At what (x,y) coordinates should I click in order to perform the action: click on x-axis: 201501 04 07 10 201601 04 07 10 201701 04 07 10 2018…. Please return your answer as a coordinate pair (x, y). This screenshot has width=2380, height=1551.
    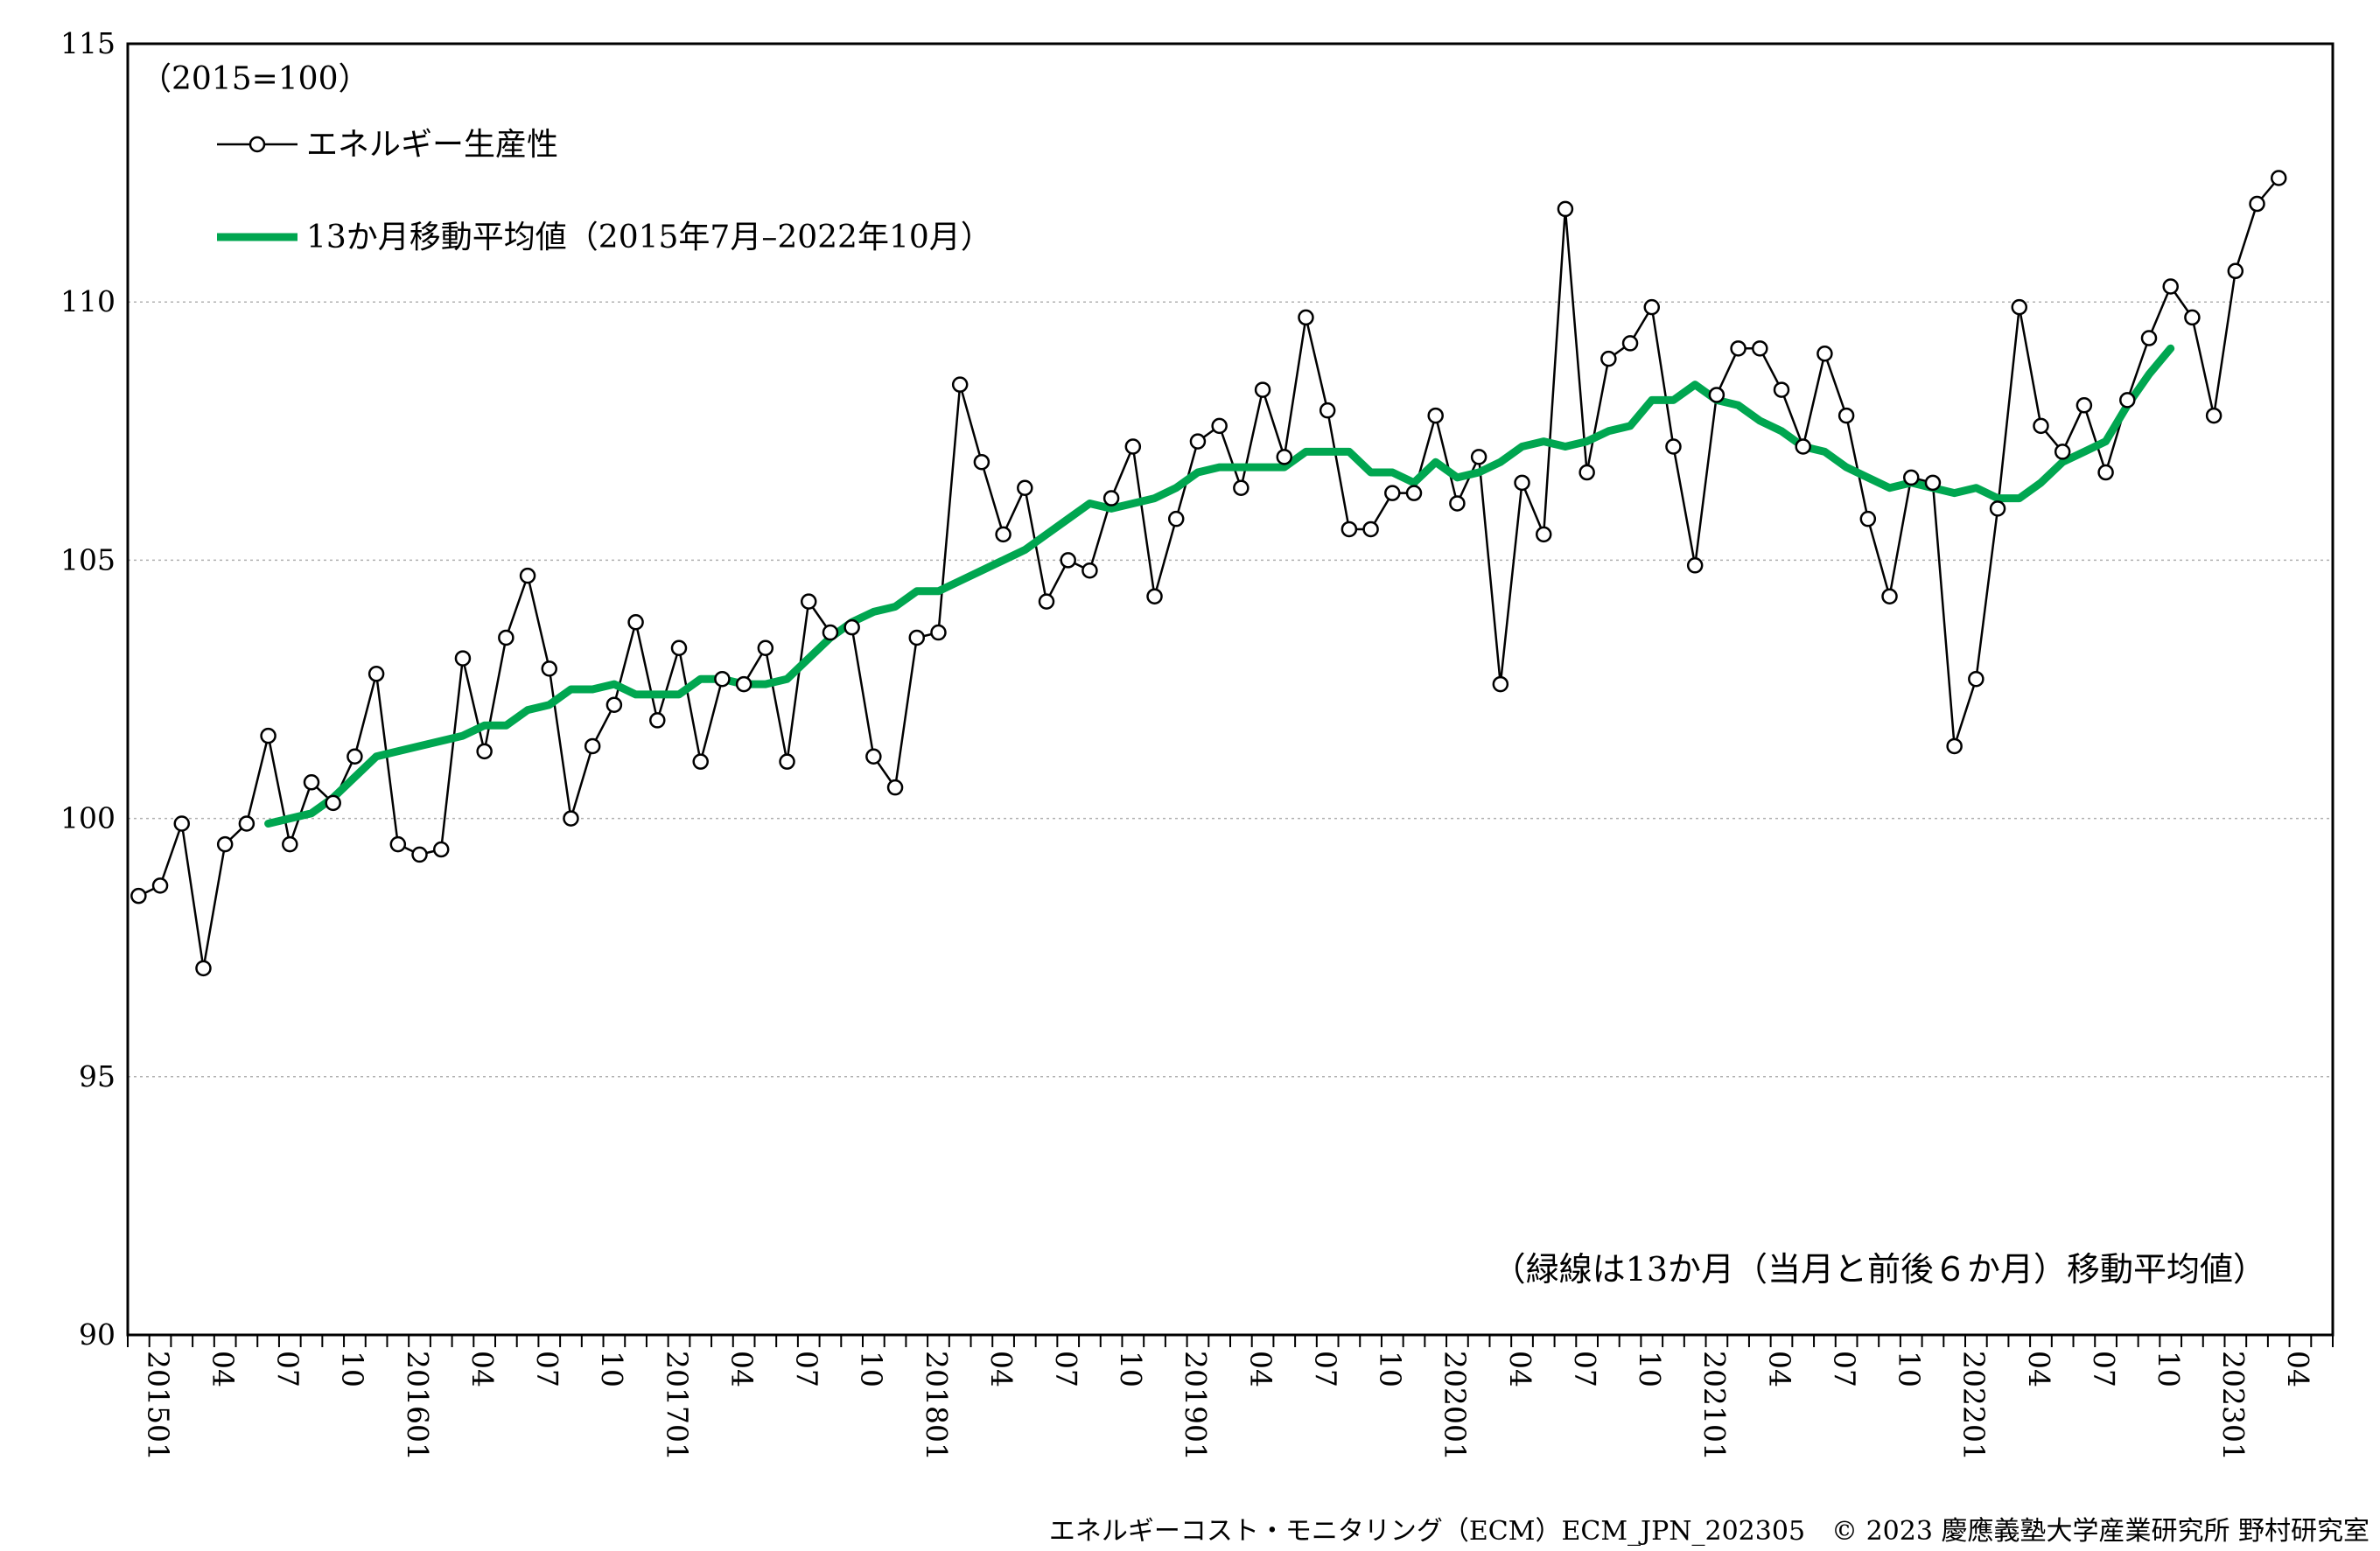
    Looking at the image, I should click on (1230, 1398).